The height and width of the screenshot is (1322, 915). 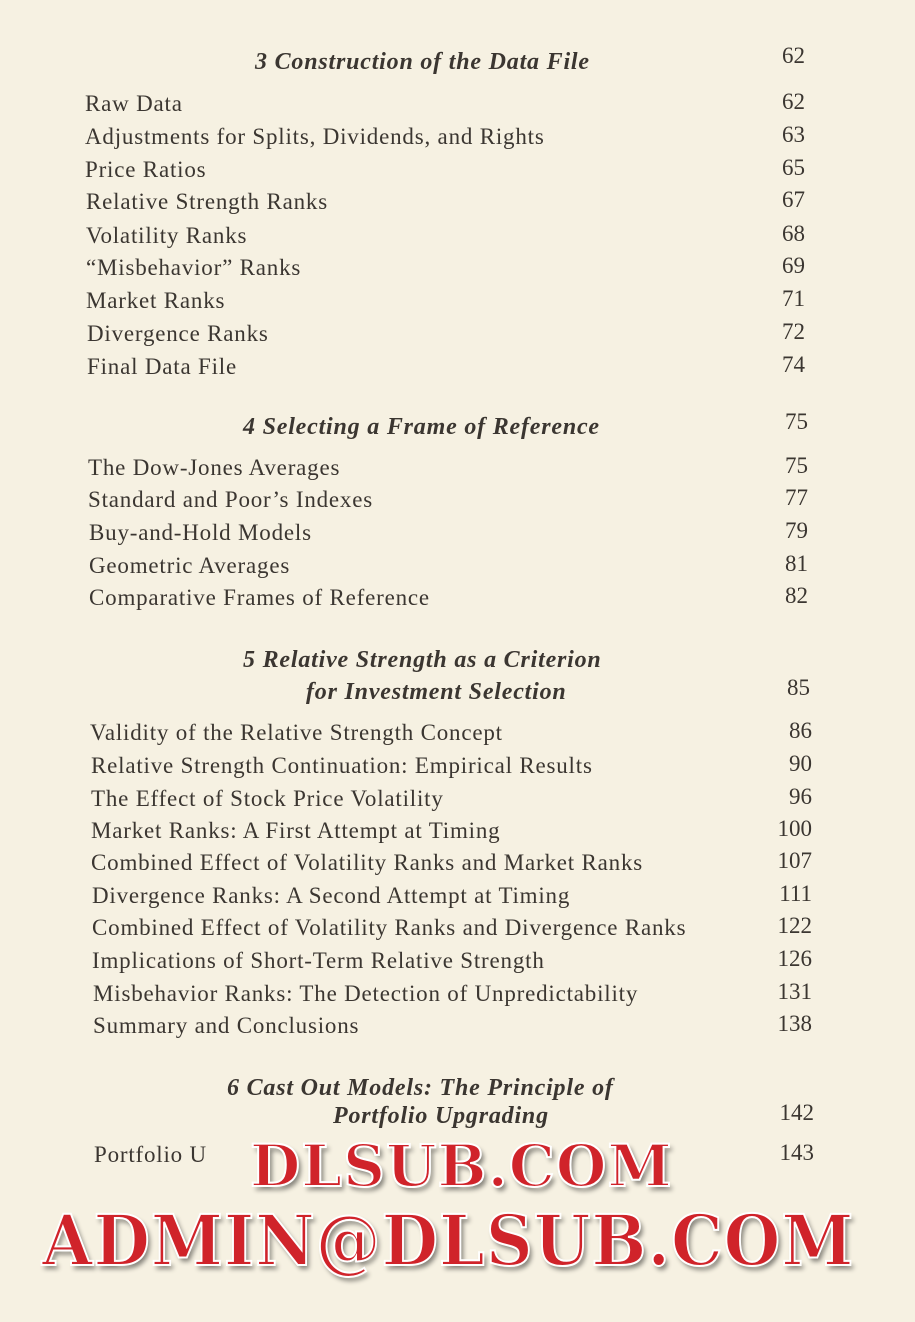 What do you see at coordinates (793, 364) in the screenshot?
I see `toc-entry-page: 74` at bounding box center [793, 364].